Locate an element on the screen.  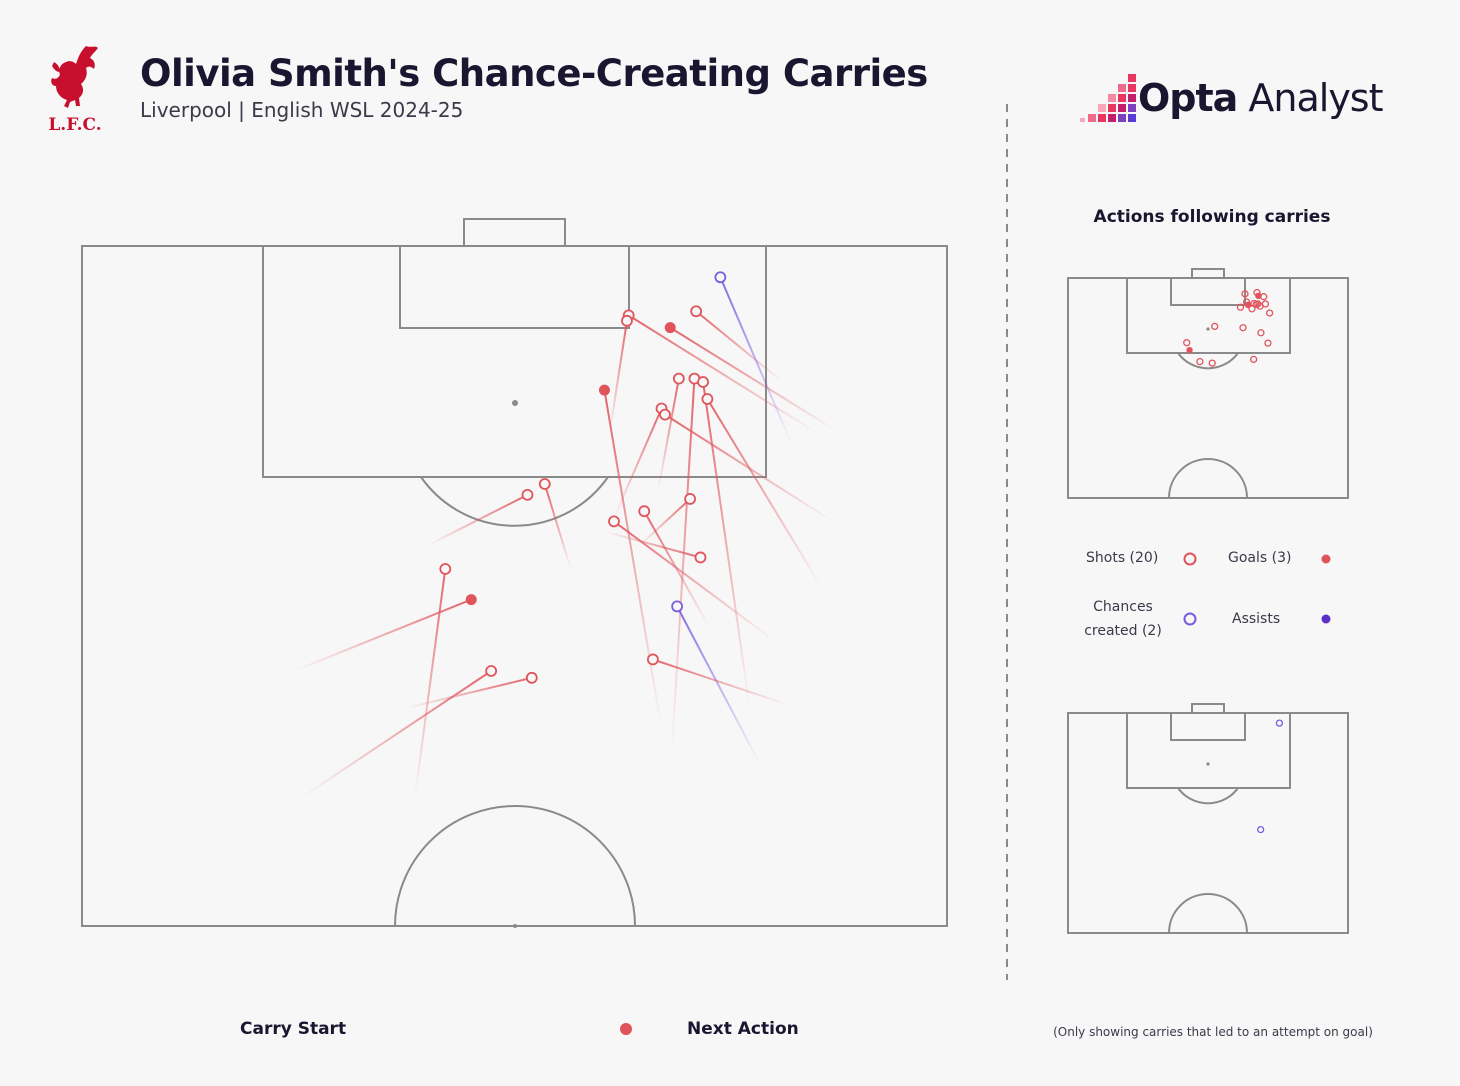
brand-name-light: Analyst is located at coordinates (1310, 98).